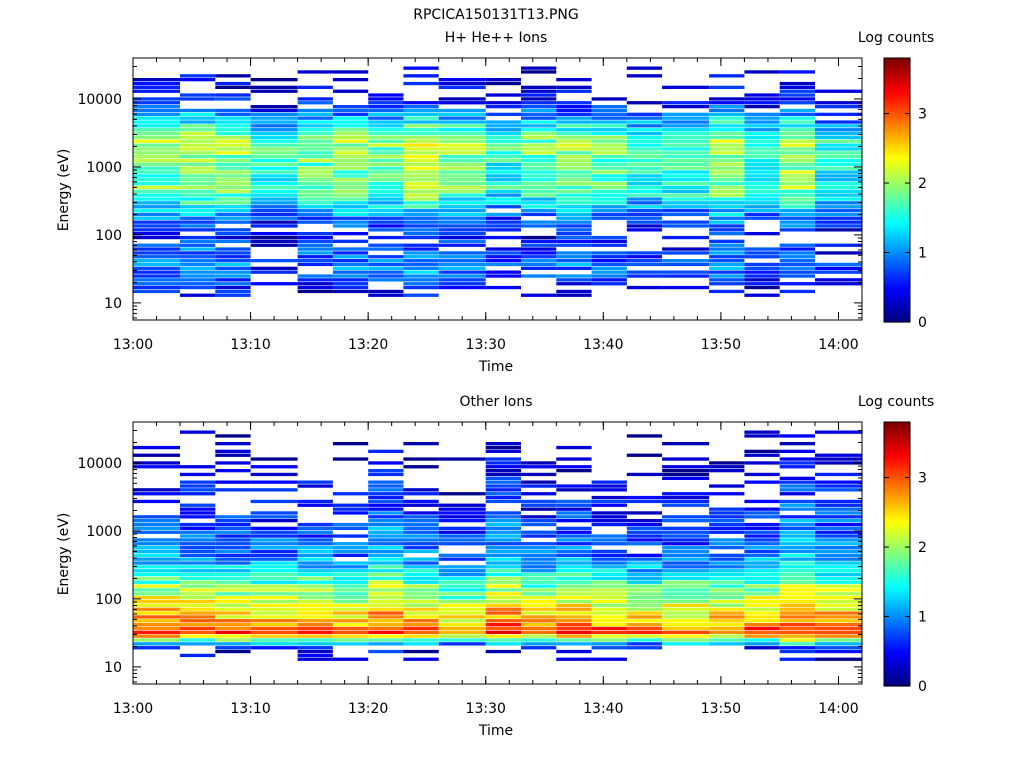 Image resolution: width=1024 pixels, height=768 pixels. Describe the element at coordinates (495, 15) in the screenshot. I see `figure-title: RPCICA150131T13.PNG` at that location.